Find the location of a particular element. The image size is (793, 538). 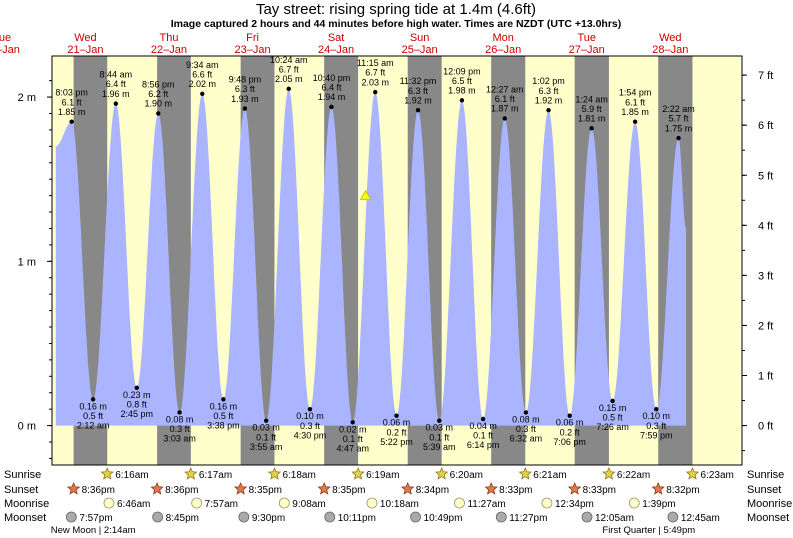

day-date: 21–Jan is located at coordinates (85, 50).